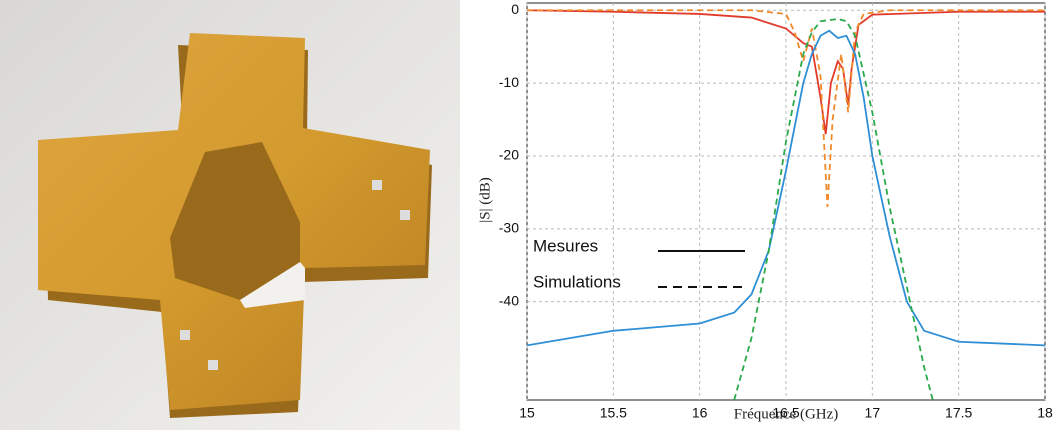 The height and width of the screenshot is (430, 1060). Describe the element at coordinates (509, 155) in the screenshot. I see `y-tick-label: -20` at that location.